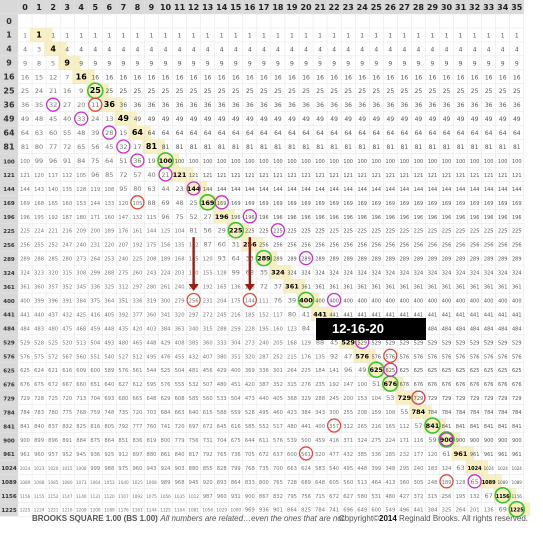 The image size is (543, 540). Describe the element at coordinates (236, 273) in the screenshot. I see `cell-value: 99` at that location.